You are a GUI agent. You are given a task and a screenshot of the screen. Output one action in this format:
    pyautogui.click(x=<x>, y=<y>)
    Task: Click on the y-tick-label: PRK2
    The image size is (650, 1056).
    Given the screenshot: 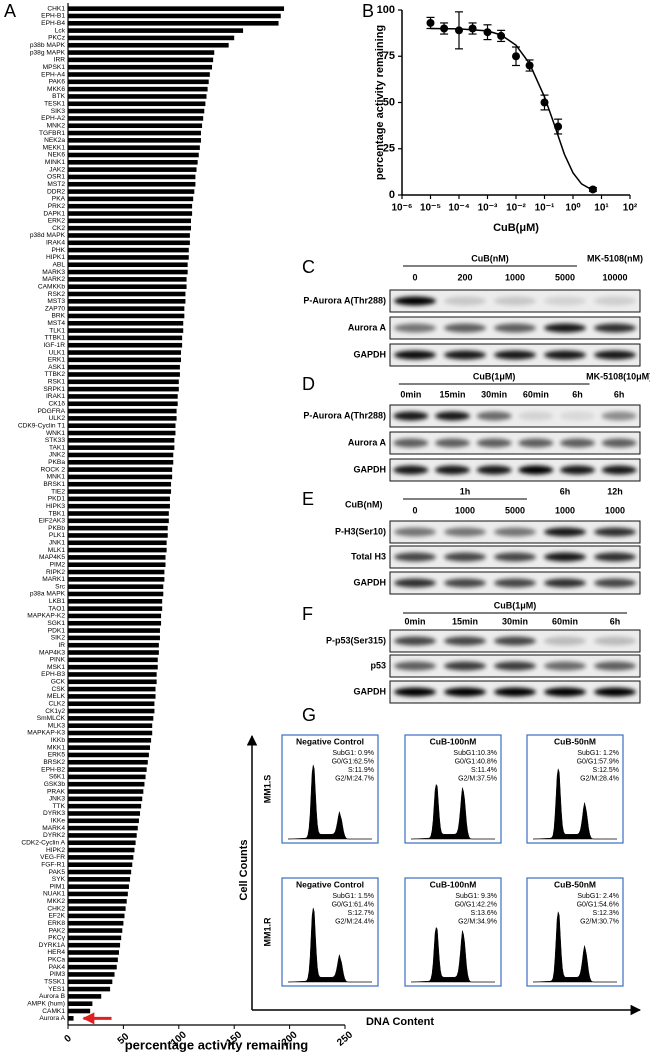 What is the action you would take?
    pyautogui.click(x=57, y=206)
    